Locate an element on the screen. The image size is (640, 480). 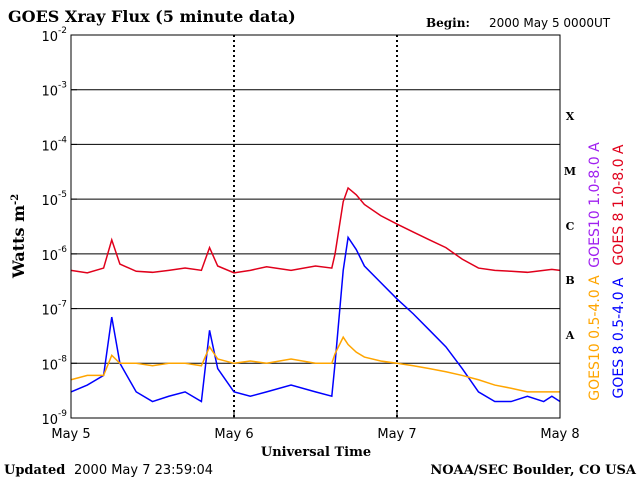
y-tick-label: 10⁻² is located at coordinates (54, 35).